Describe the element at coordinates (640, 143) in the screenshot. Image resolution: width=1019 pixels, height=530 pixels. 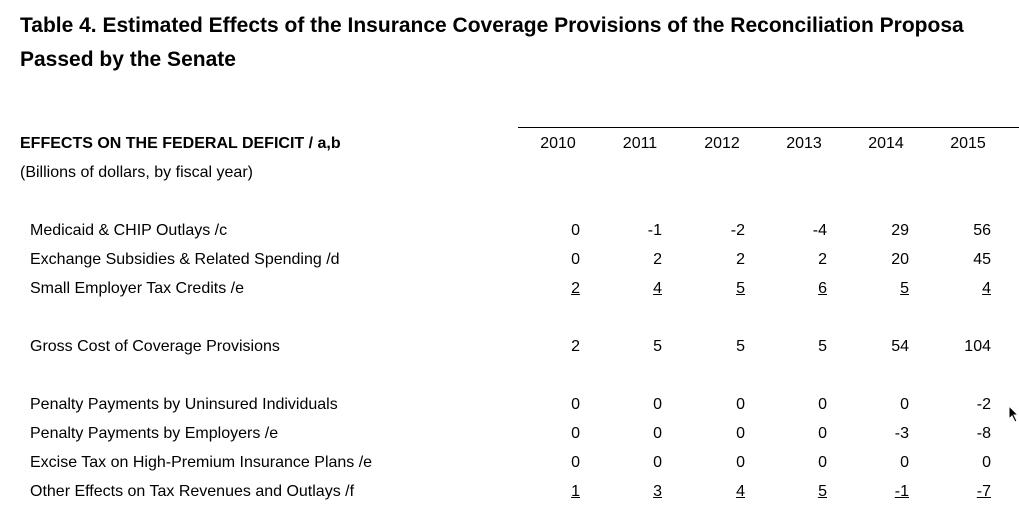
I see `year-header: 2011` at that location.